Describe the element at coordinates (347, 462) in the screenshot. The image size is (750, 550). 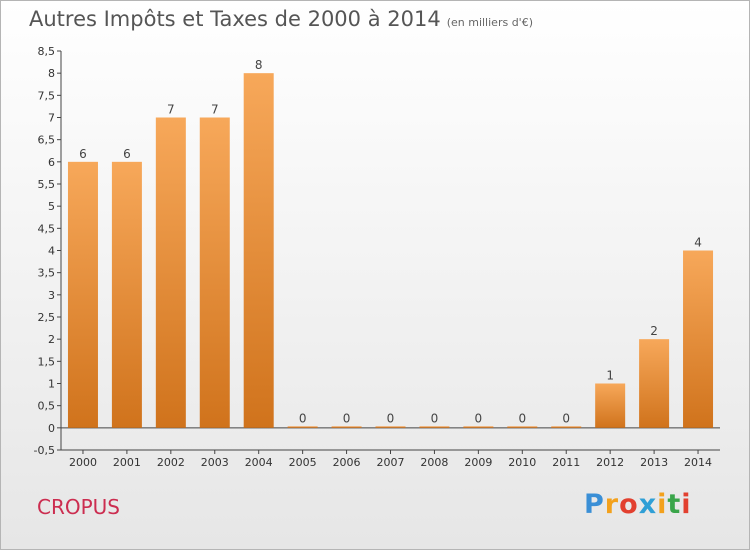
I see `x-tick-label-2006: 2006` at that location.